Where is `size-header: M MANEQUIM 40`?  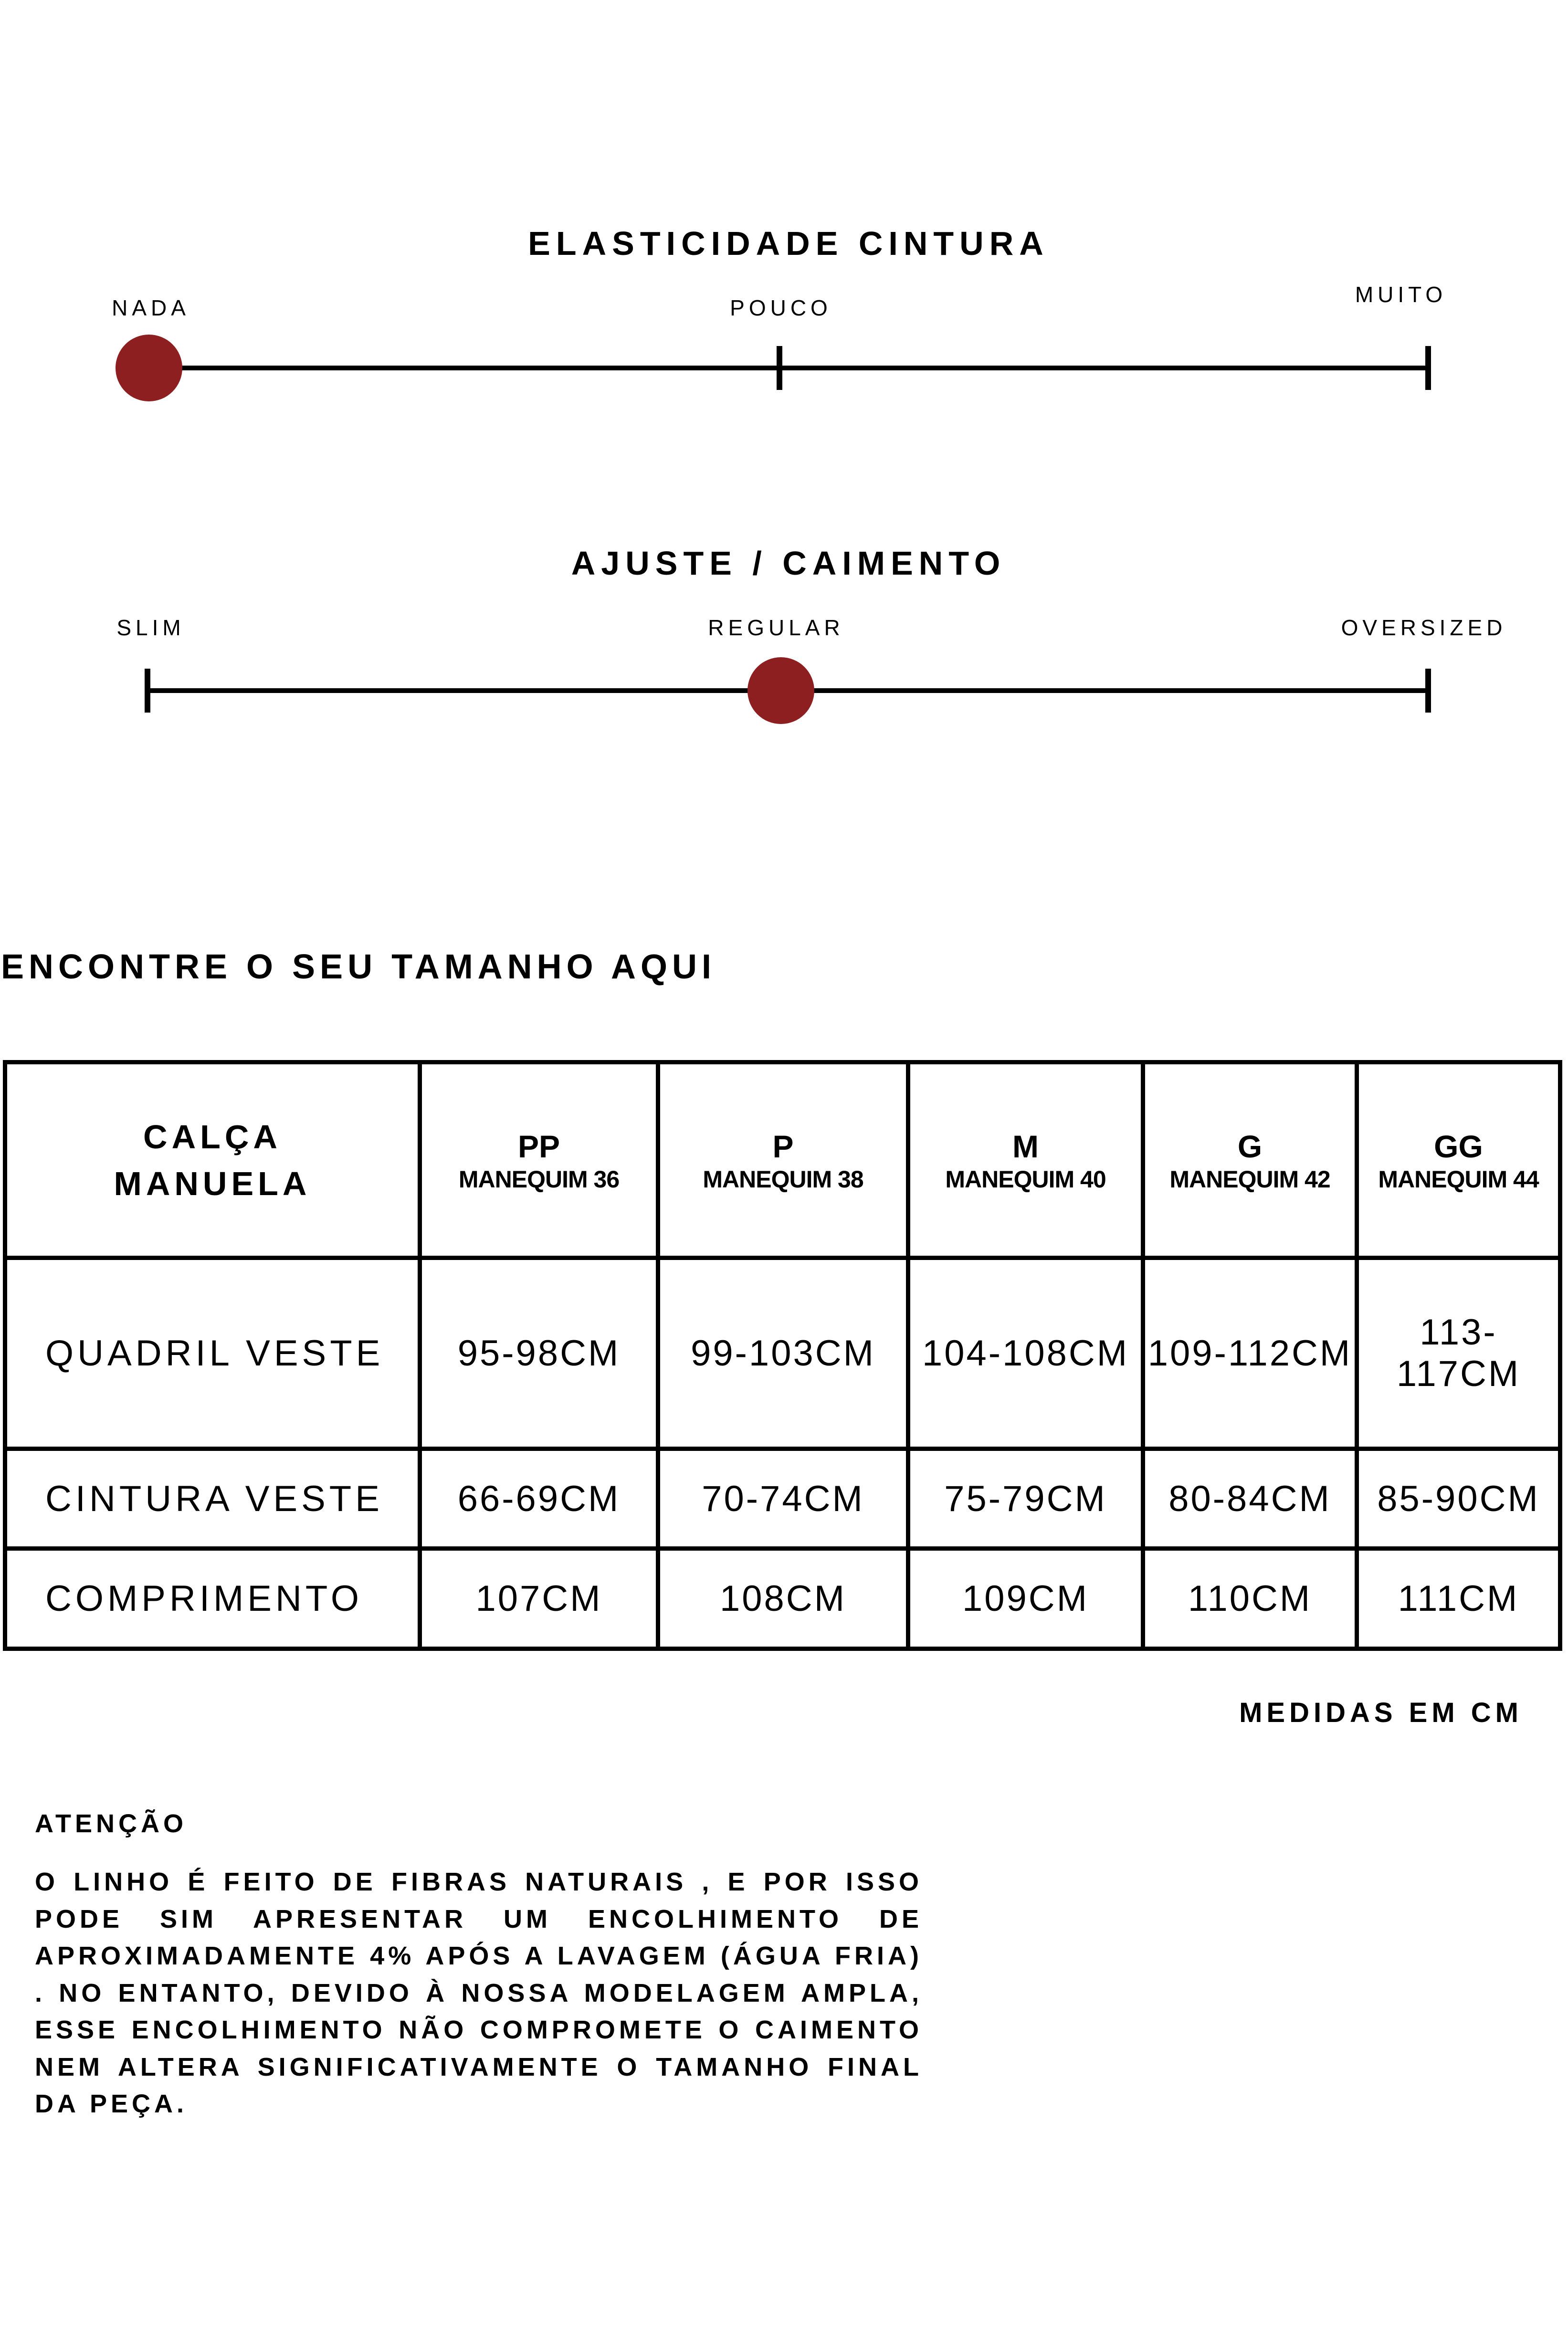
size-header: M MANEQUIM 40 is located at coordinates (1025, 1160).